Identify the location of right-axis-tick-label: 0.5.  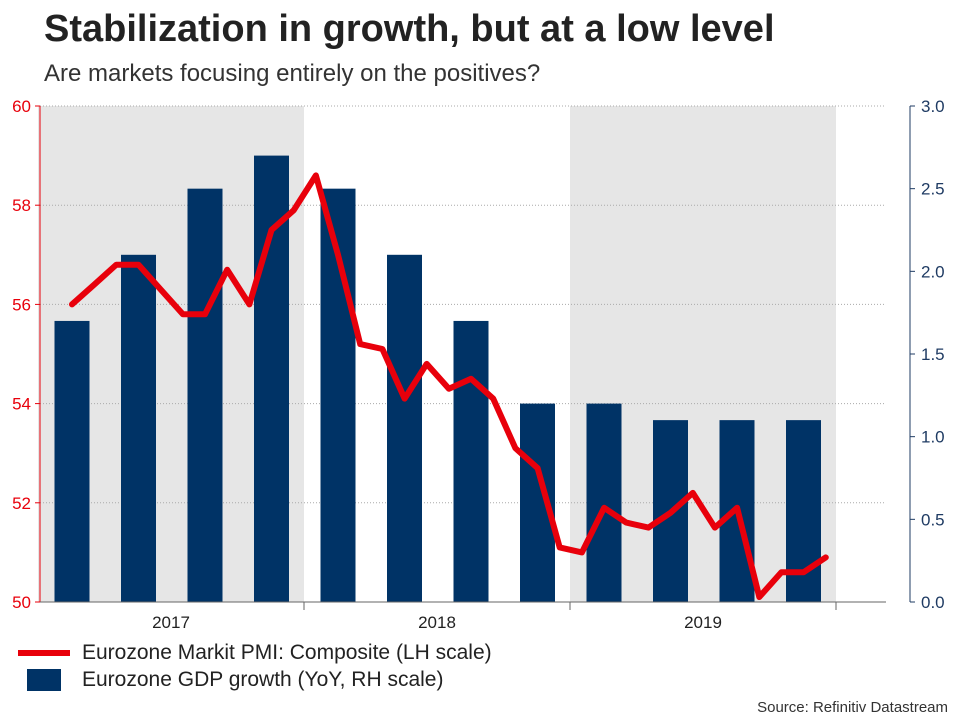
(933, 519).